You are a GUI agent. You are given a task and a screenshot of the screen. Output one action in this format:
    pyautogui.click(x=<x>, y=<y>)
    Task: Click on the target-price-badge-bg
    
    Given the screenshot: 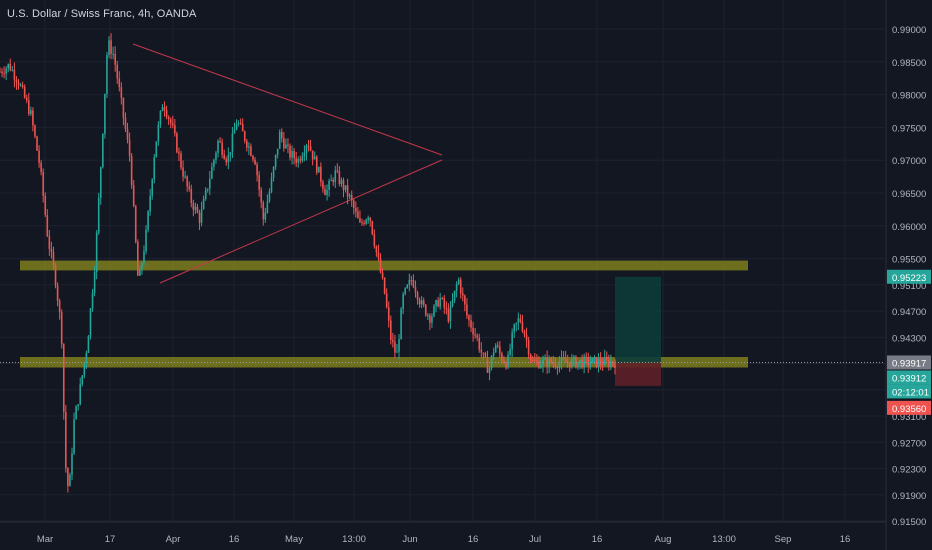 What is the action you would take?
    pyautogui.click(x=909, y=276)
    